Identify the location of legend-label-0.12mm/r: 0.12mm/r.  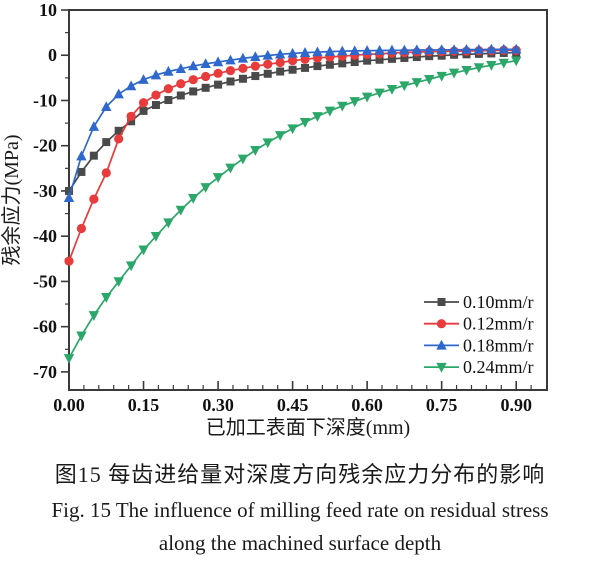
(498, 324).